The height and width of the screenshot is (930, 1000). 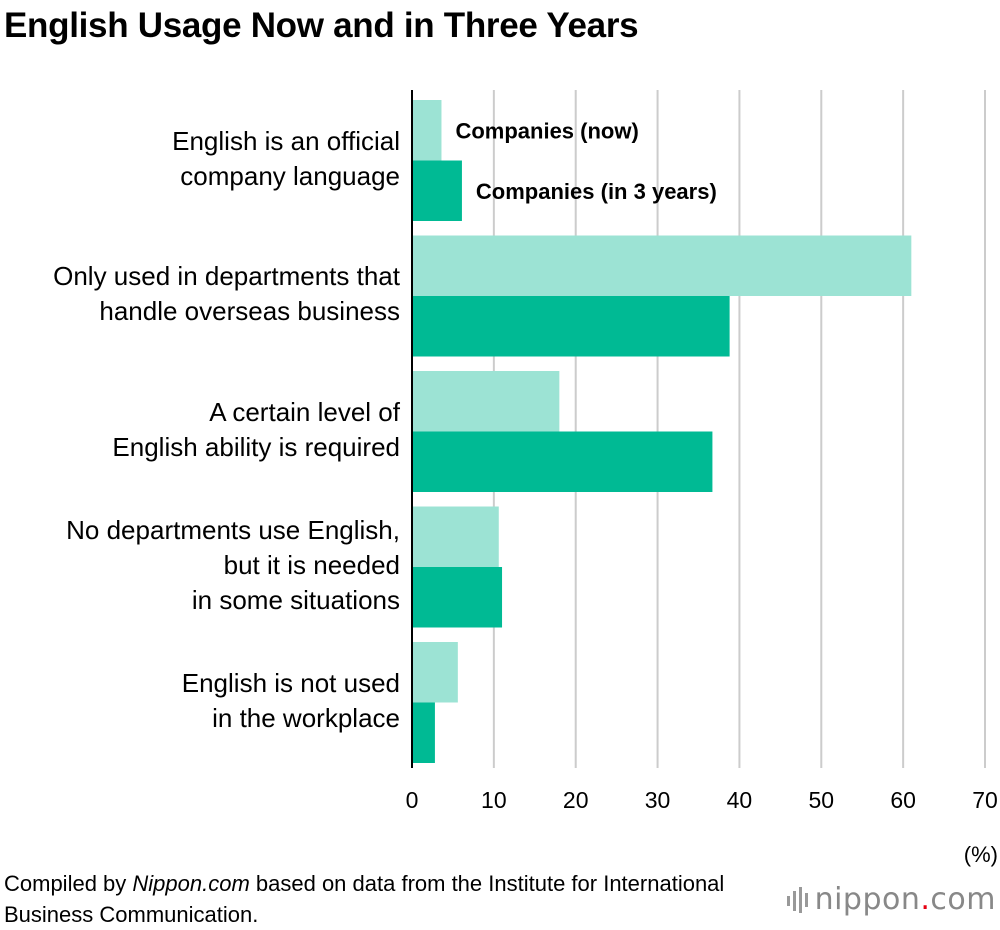 I want to click on x-tick-label: 50, so click(x=821, y=800).